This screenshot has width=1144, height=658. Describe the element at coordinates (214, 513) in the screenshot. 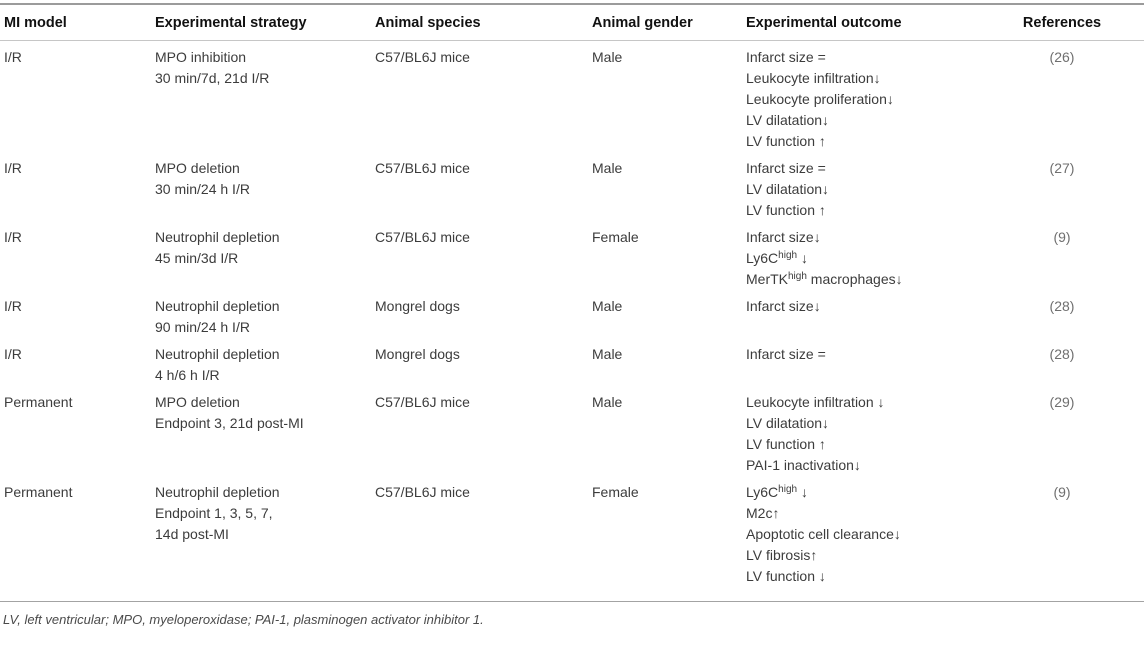

I see `cell-line: Endpoint 1, 3, 5, 7,` at that location.